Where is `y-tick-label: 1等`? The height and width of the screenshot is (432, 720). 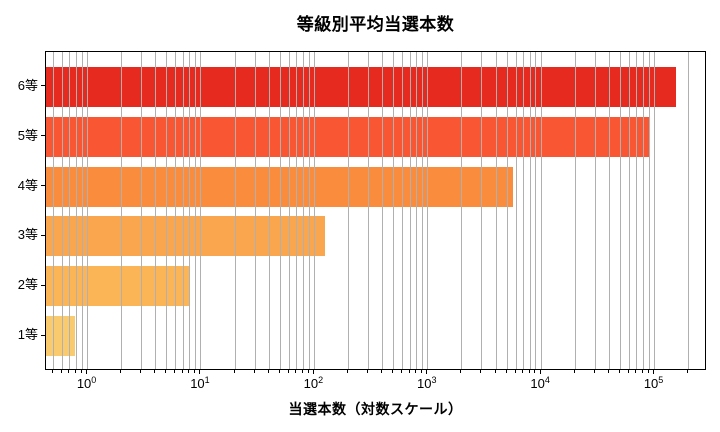 y-tick-label: 1等 is located at coordinates (27, 335).